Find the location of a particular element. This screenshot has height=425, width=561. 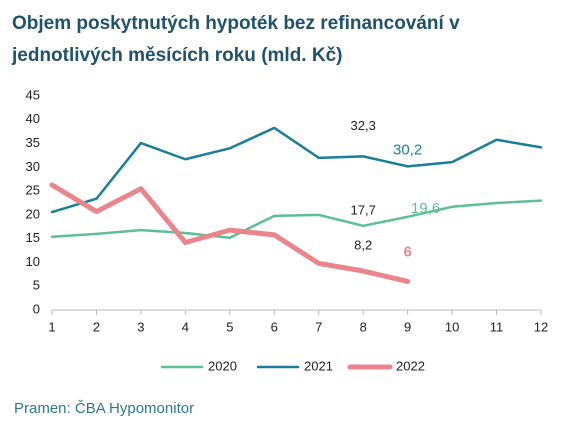

x-tick-label: 6 is located at coordinates (274, 326).